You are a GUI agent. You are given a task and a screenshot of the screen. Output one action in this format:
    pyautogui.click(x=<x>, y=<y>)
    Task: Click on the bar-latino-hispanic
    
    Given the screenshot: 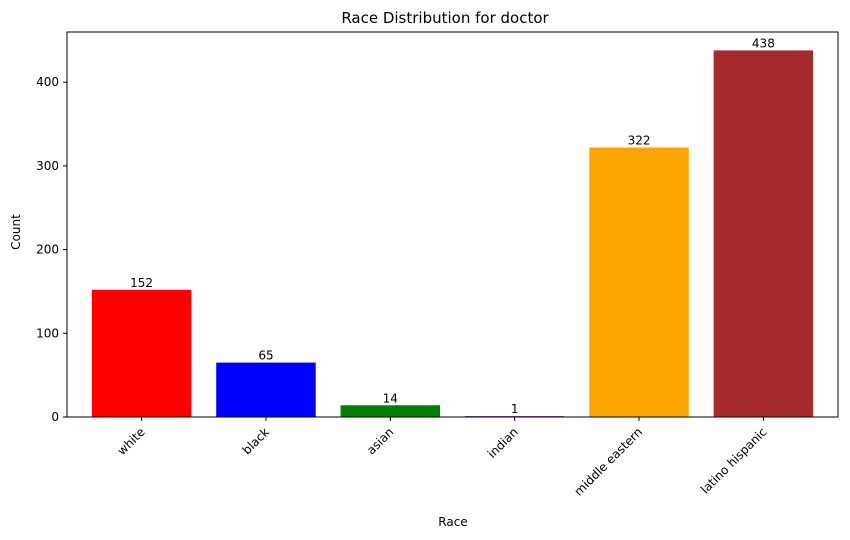 What is the action you would take?
    pyautogui.click(x=763, y=233)
    